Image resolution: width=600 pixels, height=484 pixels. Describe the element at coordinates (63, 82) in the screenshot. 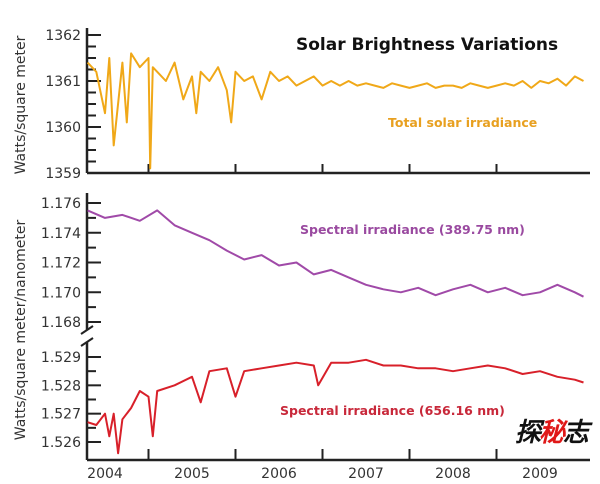

I see `y-tick-label: 1361` at that location.